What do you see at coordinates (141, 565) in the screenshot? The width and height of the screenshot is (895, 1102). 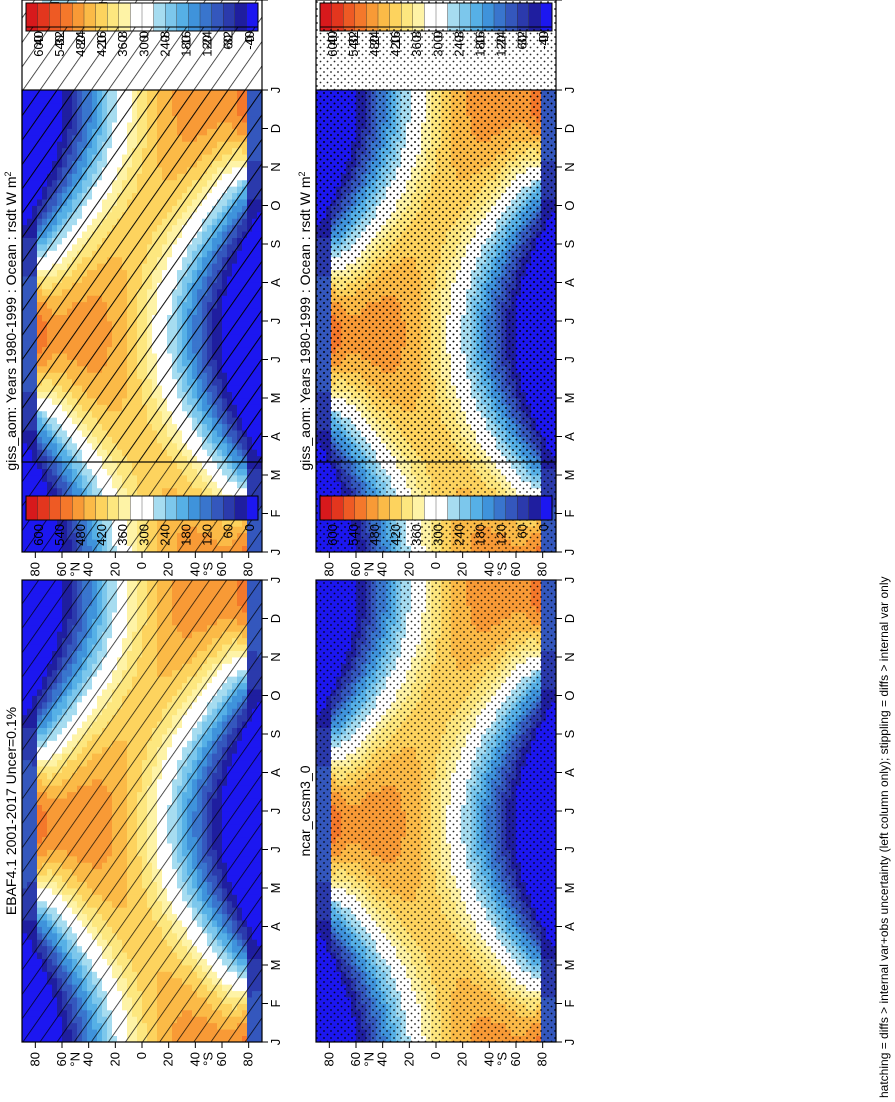 I see `lat-tick-label: 0` at bounding box center [141, 565].